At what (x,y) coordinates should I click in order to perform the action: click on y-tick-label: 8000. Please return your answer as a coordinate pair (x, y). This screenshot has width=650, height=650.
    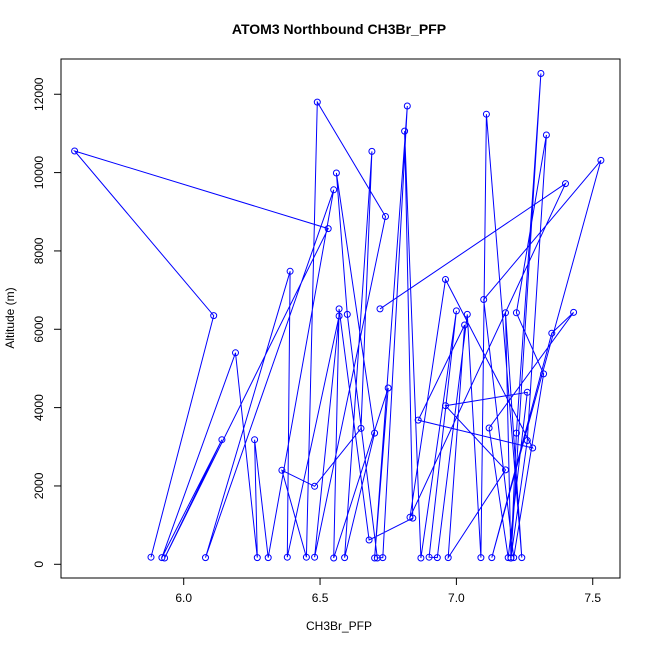
    Looking at the image, I should click on (39, 250).